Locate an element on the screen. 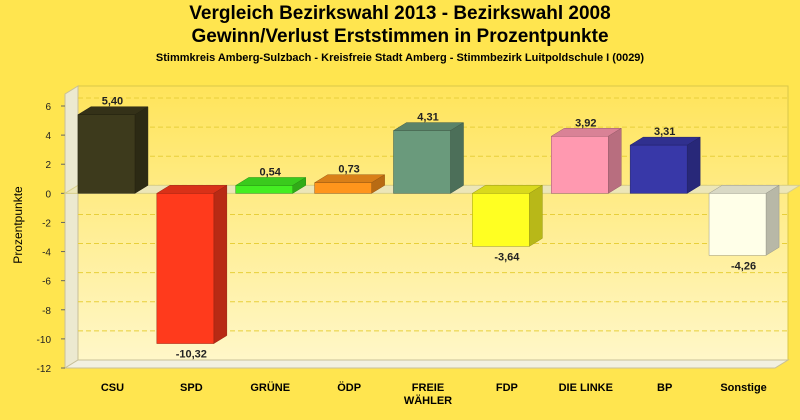  x-tick-label: WÄHLER is located at coordinates (428, 400).